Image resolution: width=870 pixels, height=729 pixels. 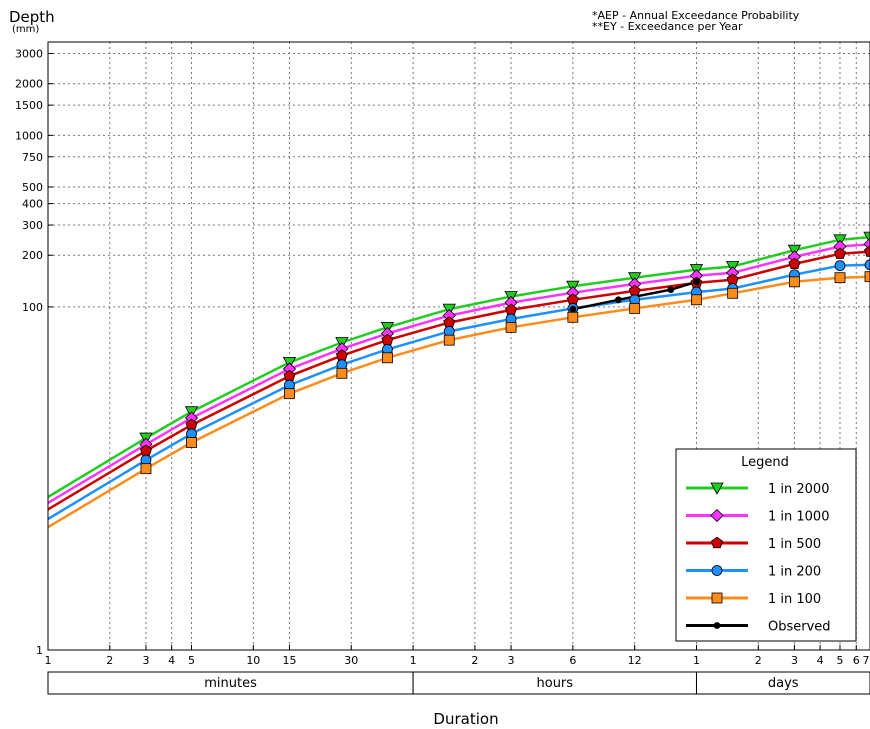 I want to click on duration-band, so click(x=782, y=683).